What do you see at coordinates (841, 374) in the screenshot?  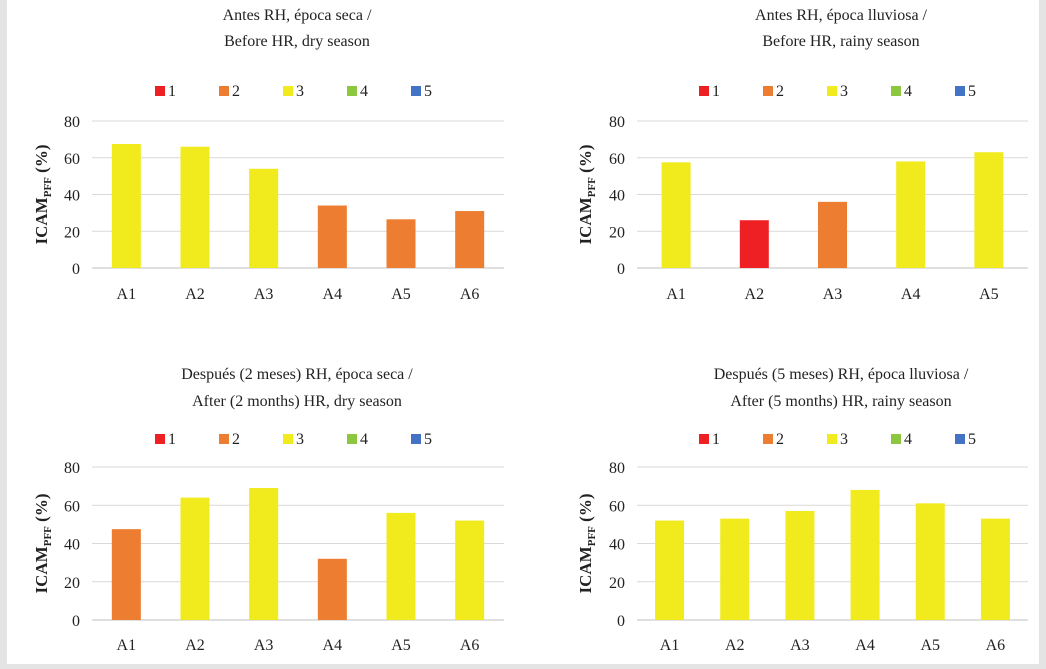 I see `chart-title-line: Después (5 meses) RH, época lluviosa /` at bounding box center [841, 374].